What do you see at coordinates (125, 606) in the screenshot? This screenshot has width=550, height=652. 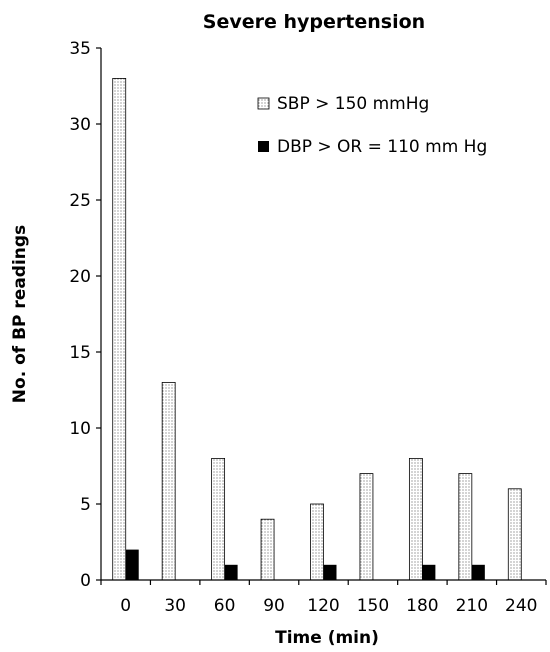 I see `x-tick-label: 0` at bounding box center [125, 606].